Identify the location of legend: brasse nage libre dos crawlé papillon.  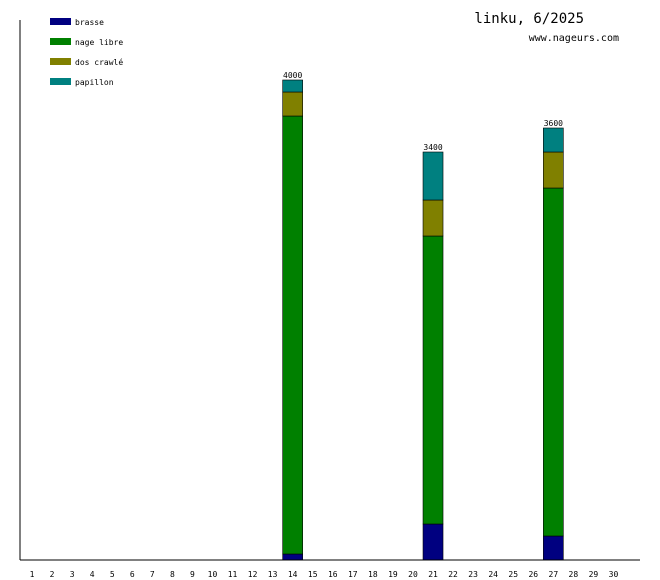
(86, 52).